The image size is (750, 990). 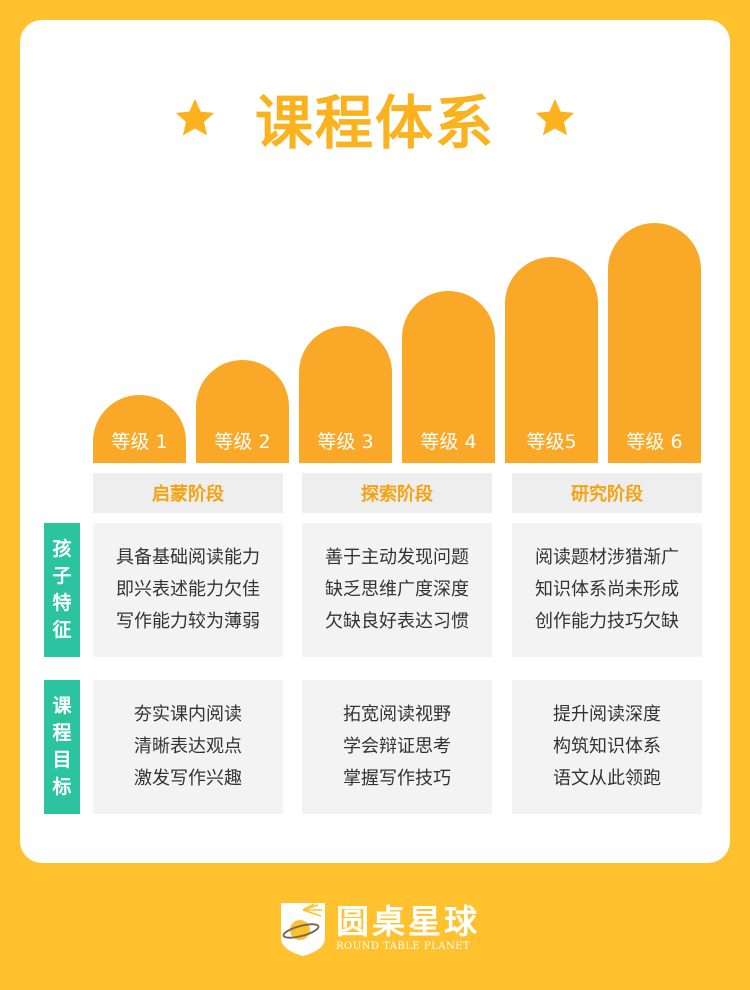 What do you see at coordinates (397, 778) in the screenshot?
I see `cell-line: 掌握写作技巧` at bounding box center [397, 778].